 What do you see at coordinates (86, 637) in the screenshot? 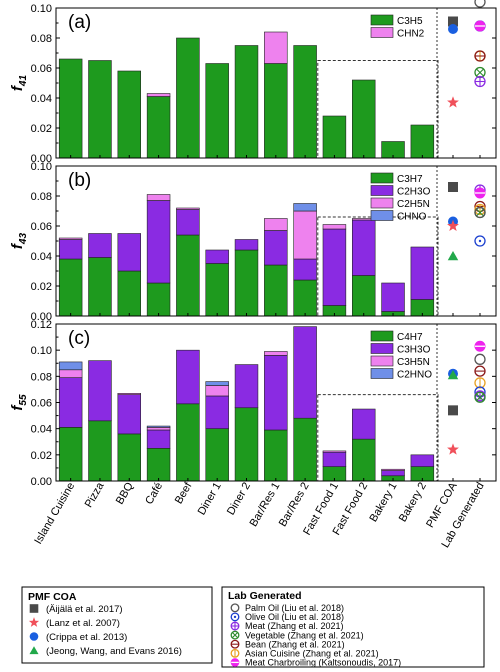
I see `legend-pmf-label: (Crippa et al. 2013)` at bounding box center [86, 637].